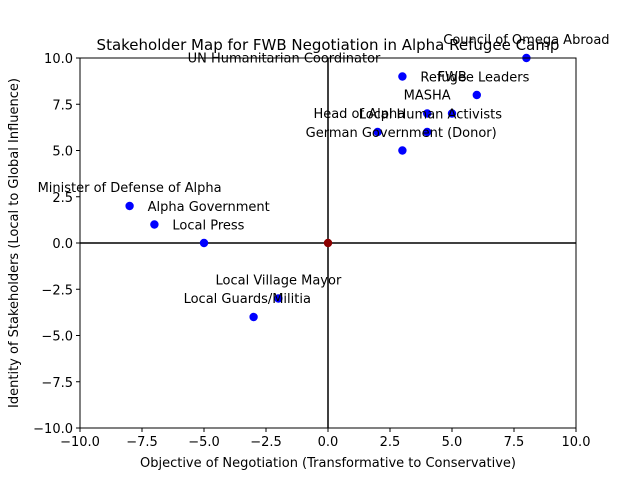  What do you see at coordinates (209, 207) in the screenshot?
I see `point-label: Alpha Government` at bounding box center [209, 207].